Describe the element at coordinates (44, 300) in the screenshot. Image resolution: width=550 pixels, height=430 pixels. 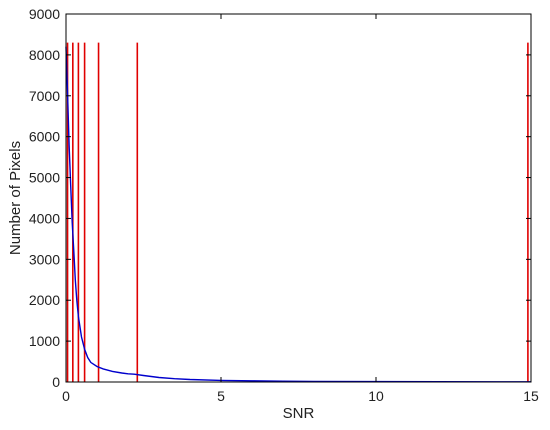
I see `y-tick-label-2: 2000` at that location.